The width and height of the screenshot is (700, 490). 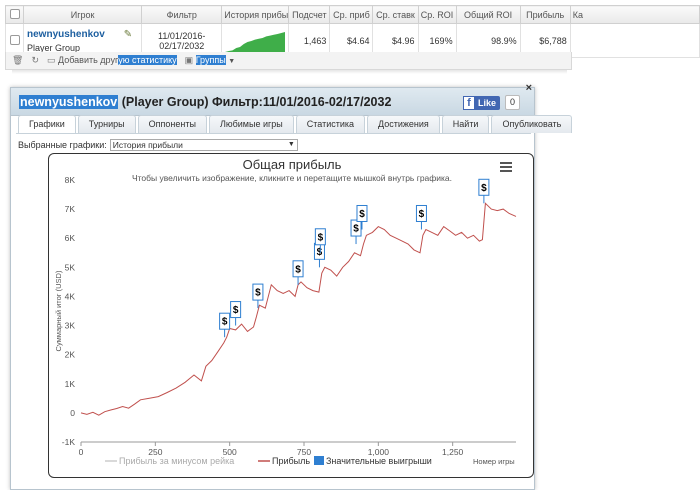 What do you see at coordinates (203, 145) in the screenshot?
I see `chart-select: История прибыли ▼` at bounding box center [203, 145].